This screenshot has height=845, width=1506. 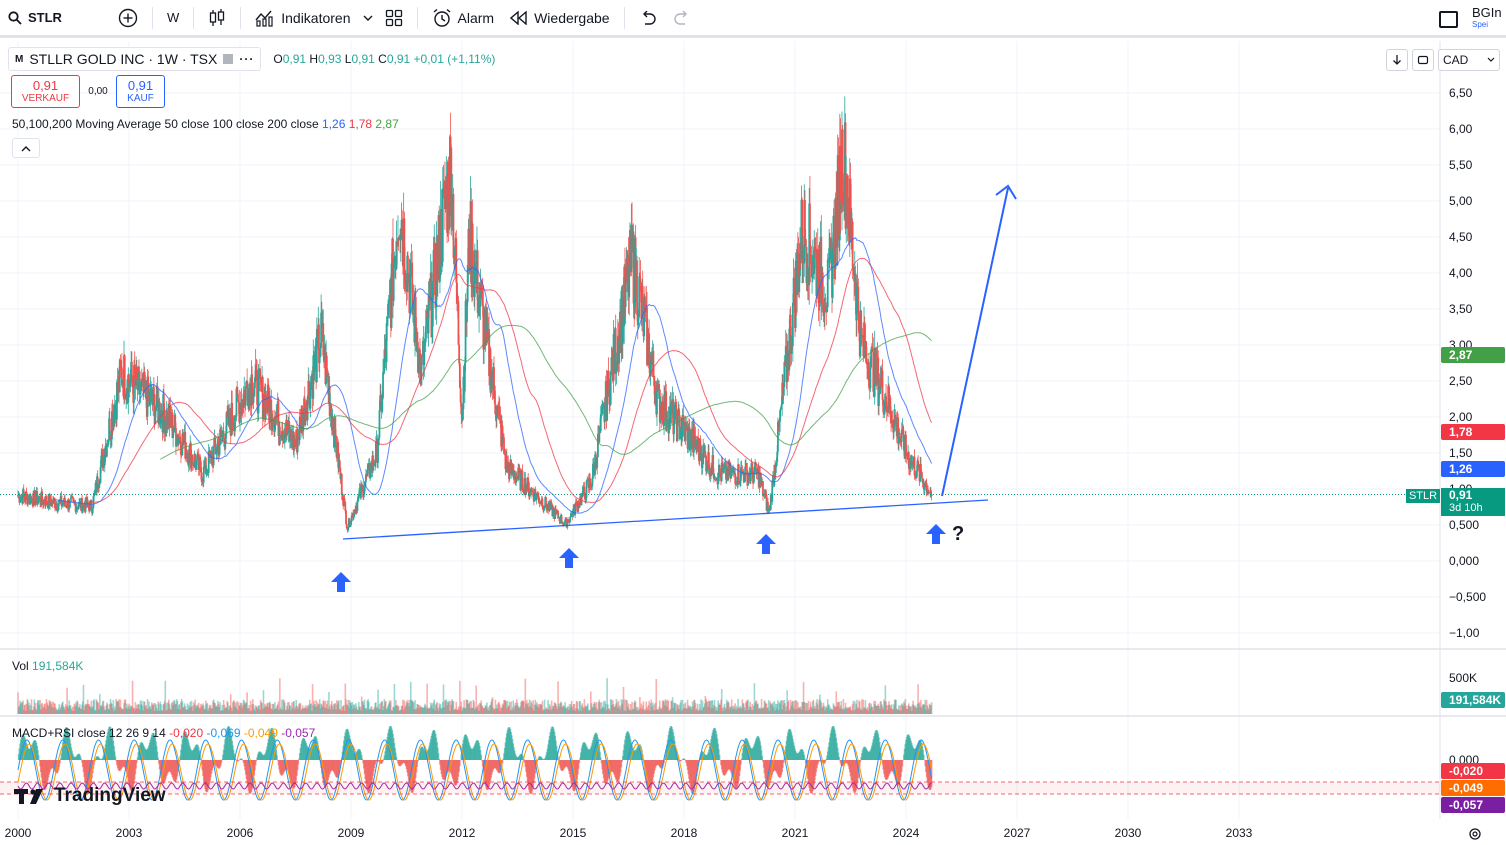 I want to click on chart-type-button, so click(x=217, y=18).